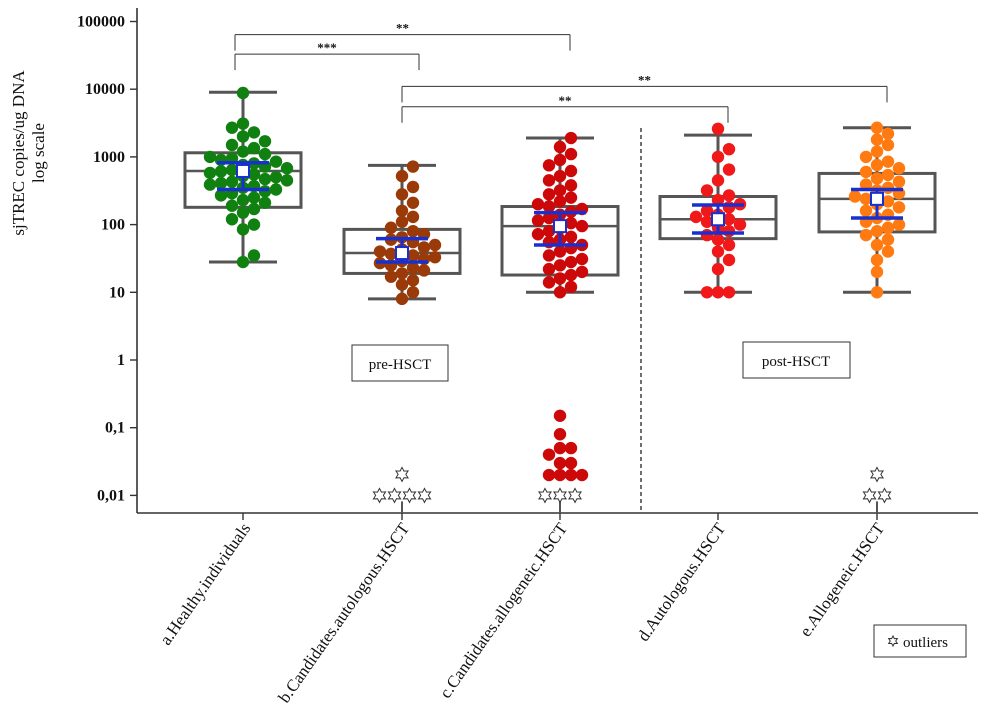 The width and height of the screenshot is (981, 723). I want to click on y-tick-label: 1000, so click(109, 157).